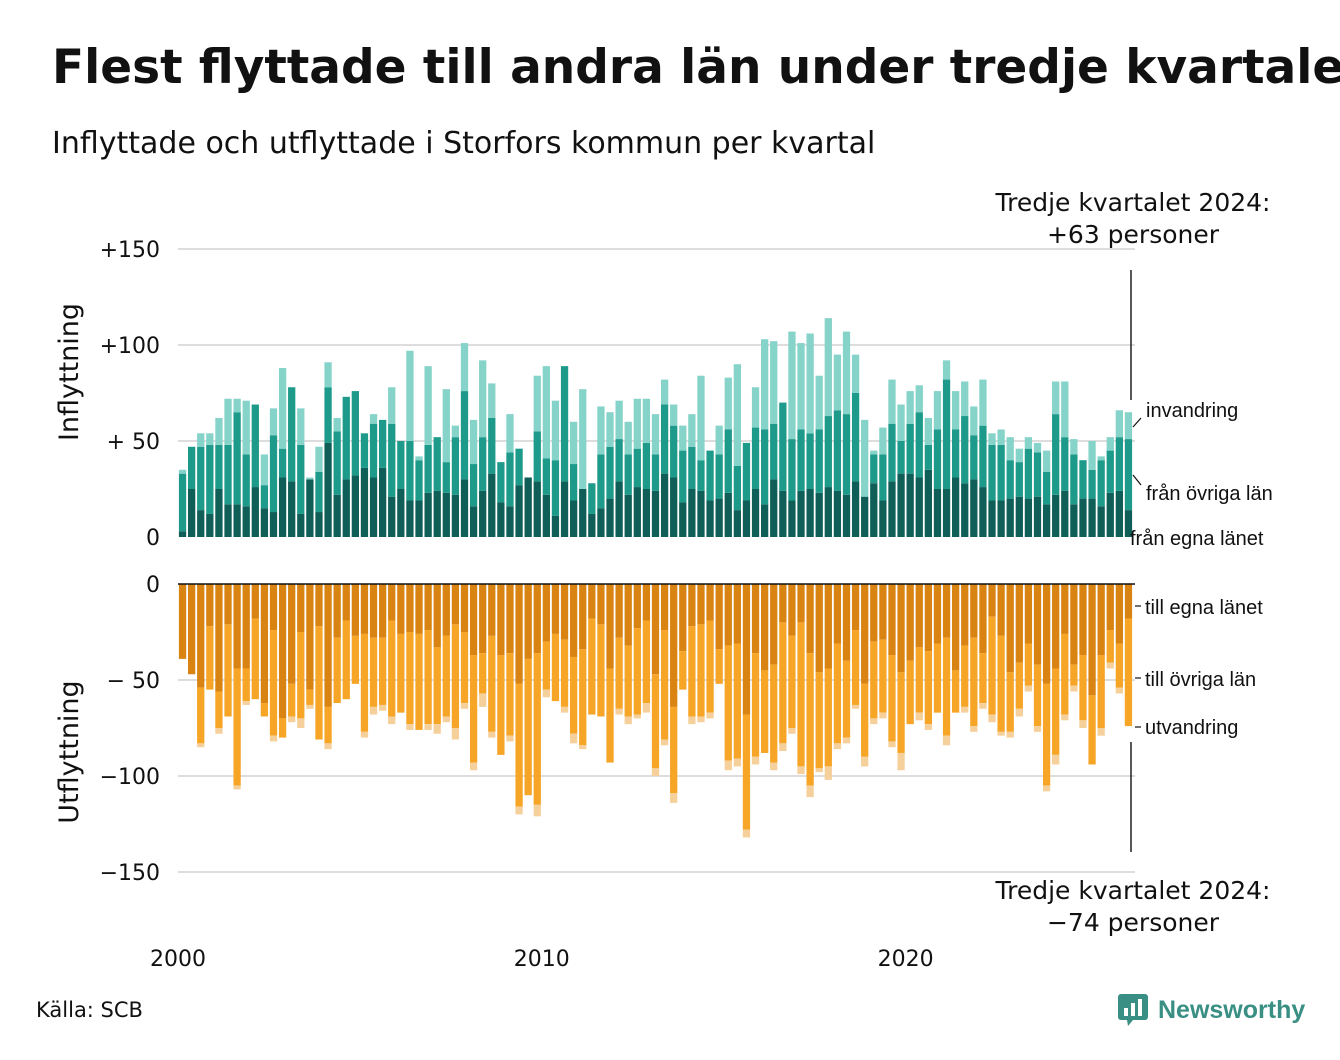  Describe the element at coordinates (1211, 1010) in the screenshot. I see `brand-logo: Newsworthy` at that location.